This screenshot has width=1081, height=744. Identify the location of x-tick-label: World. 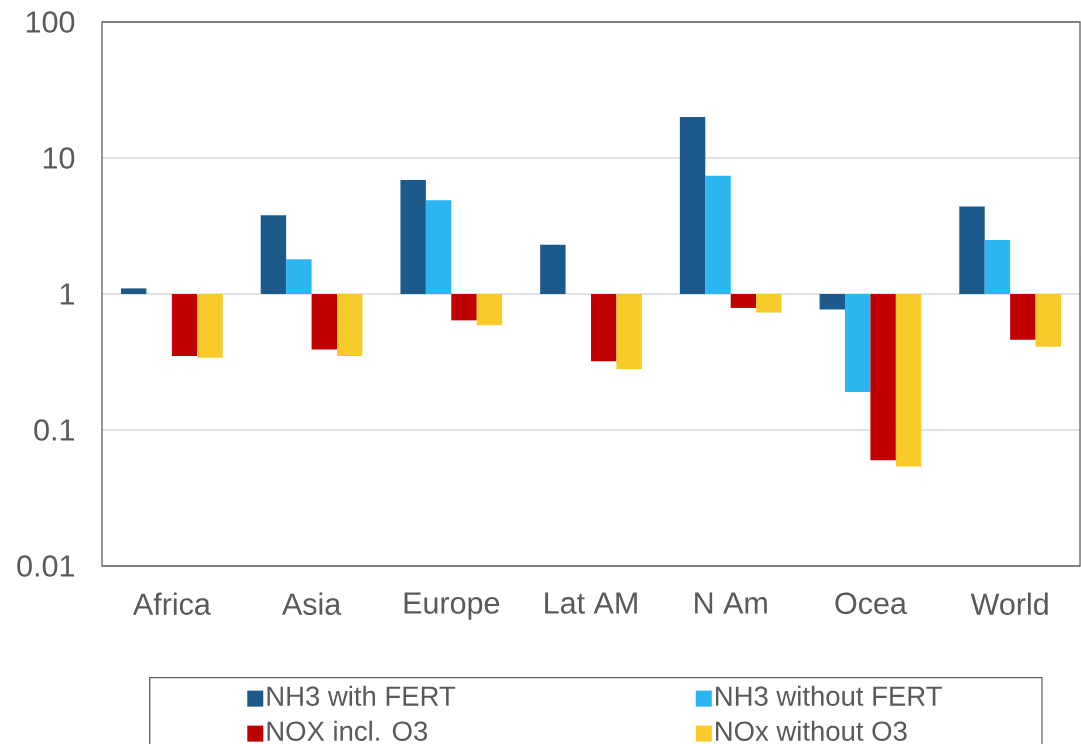
(1009, 603).